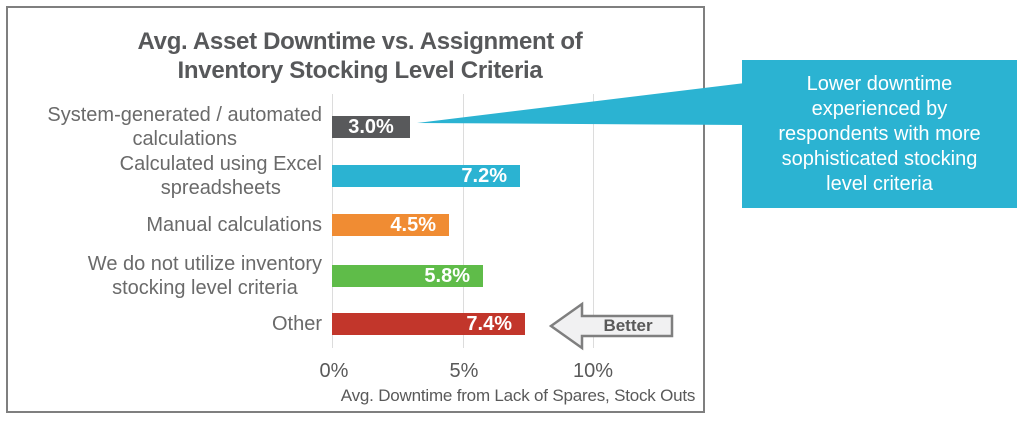 The height and width of the screenshot is (426, 1024). What do you see at coordinates (220, 188) in the screenshot?
I see `category-label-line: spreadsheets` at bounding box center [220, 188].